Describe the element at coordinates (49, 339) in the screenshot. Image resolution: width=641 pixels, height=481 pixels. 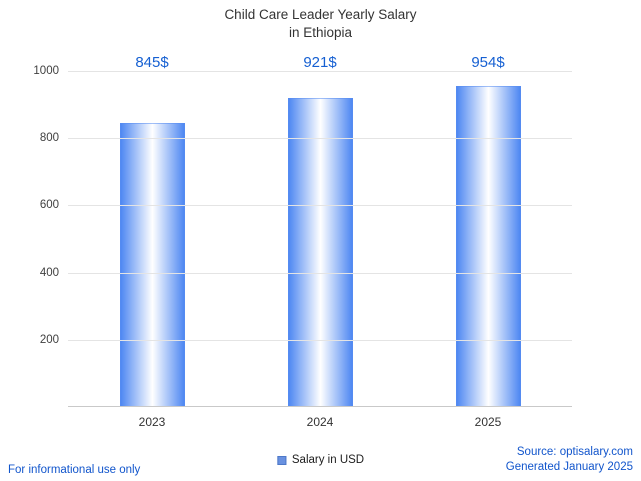
I see `y-tick-label-200: 200` at that location.